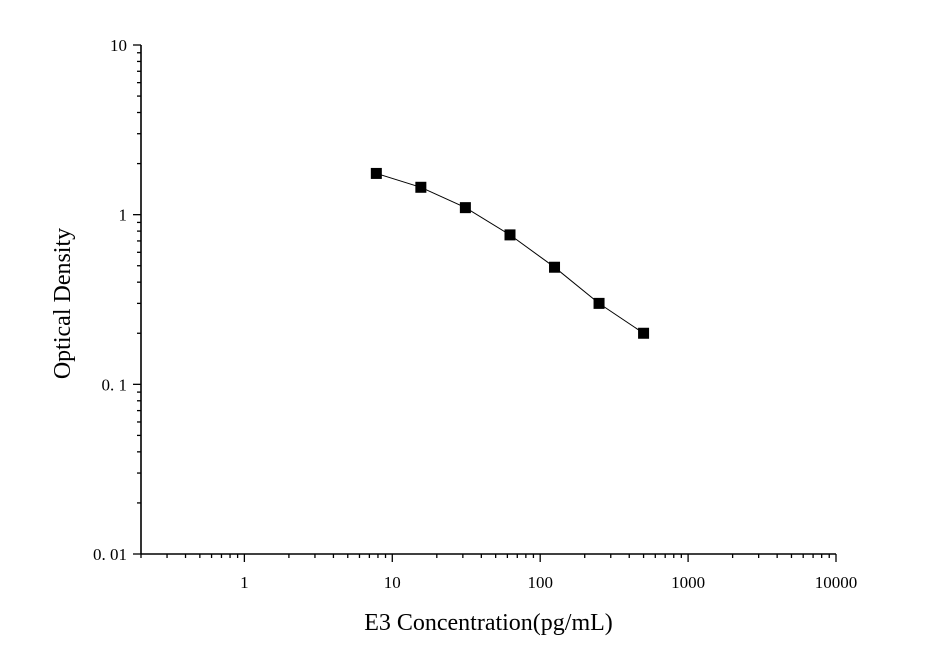 This screenshot has width=950, height=658. Describe the element at coordinates (115, 384) in the screenshot. I see `y-tick-label: 0. 1` at that location.